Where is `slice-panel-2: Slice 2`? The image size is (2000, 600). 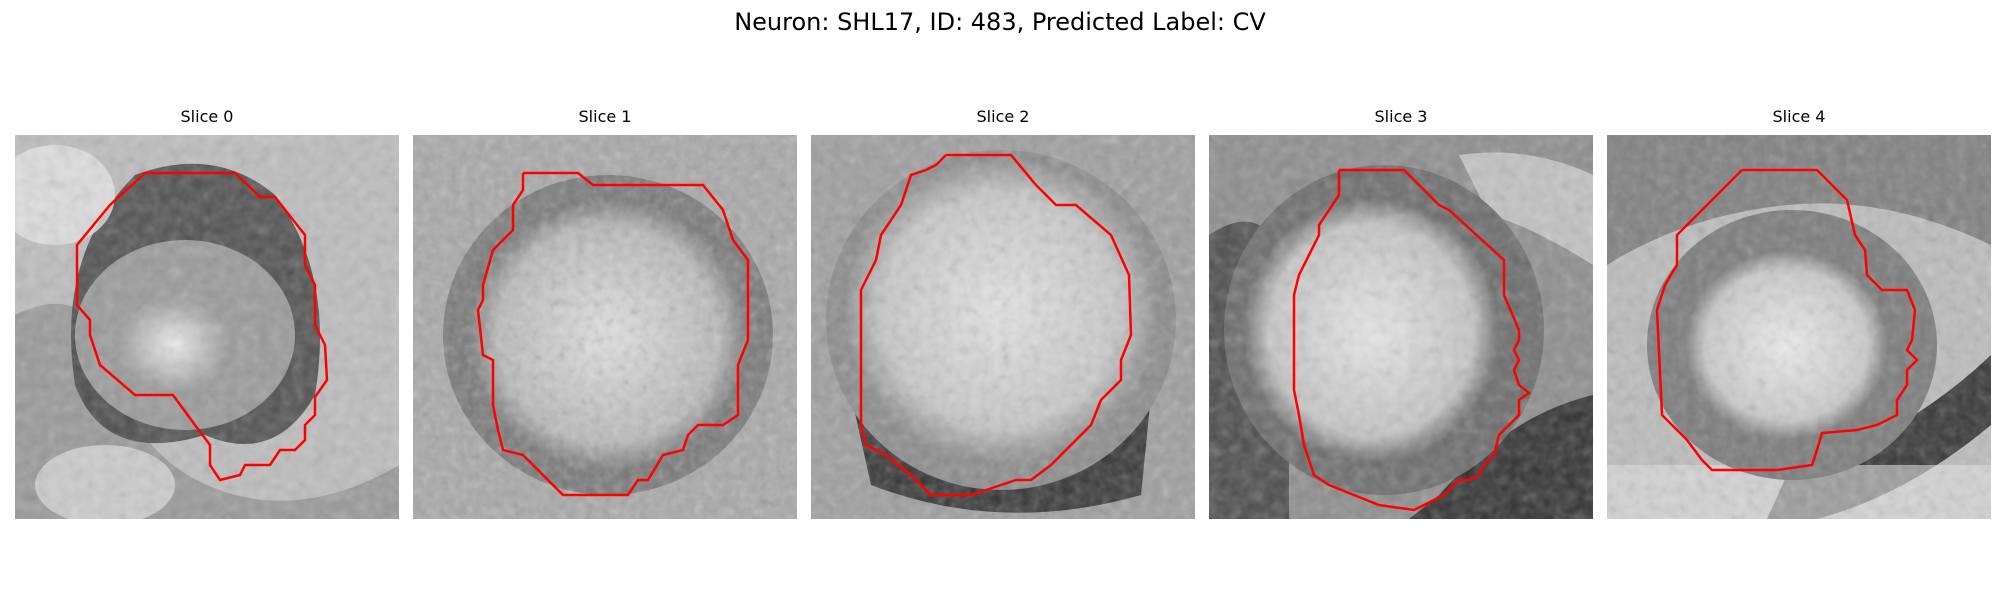
slice-panel-2: Slice 2 is located at coordinates (1003, 313).